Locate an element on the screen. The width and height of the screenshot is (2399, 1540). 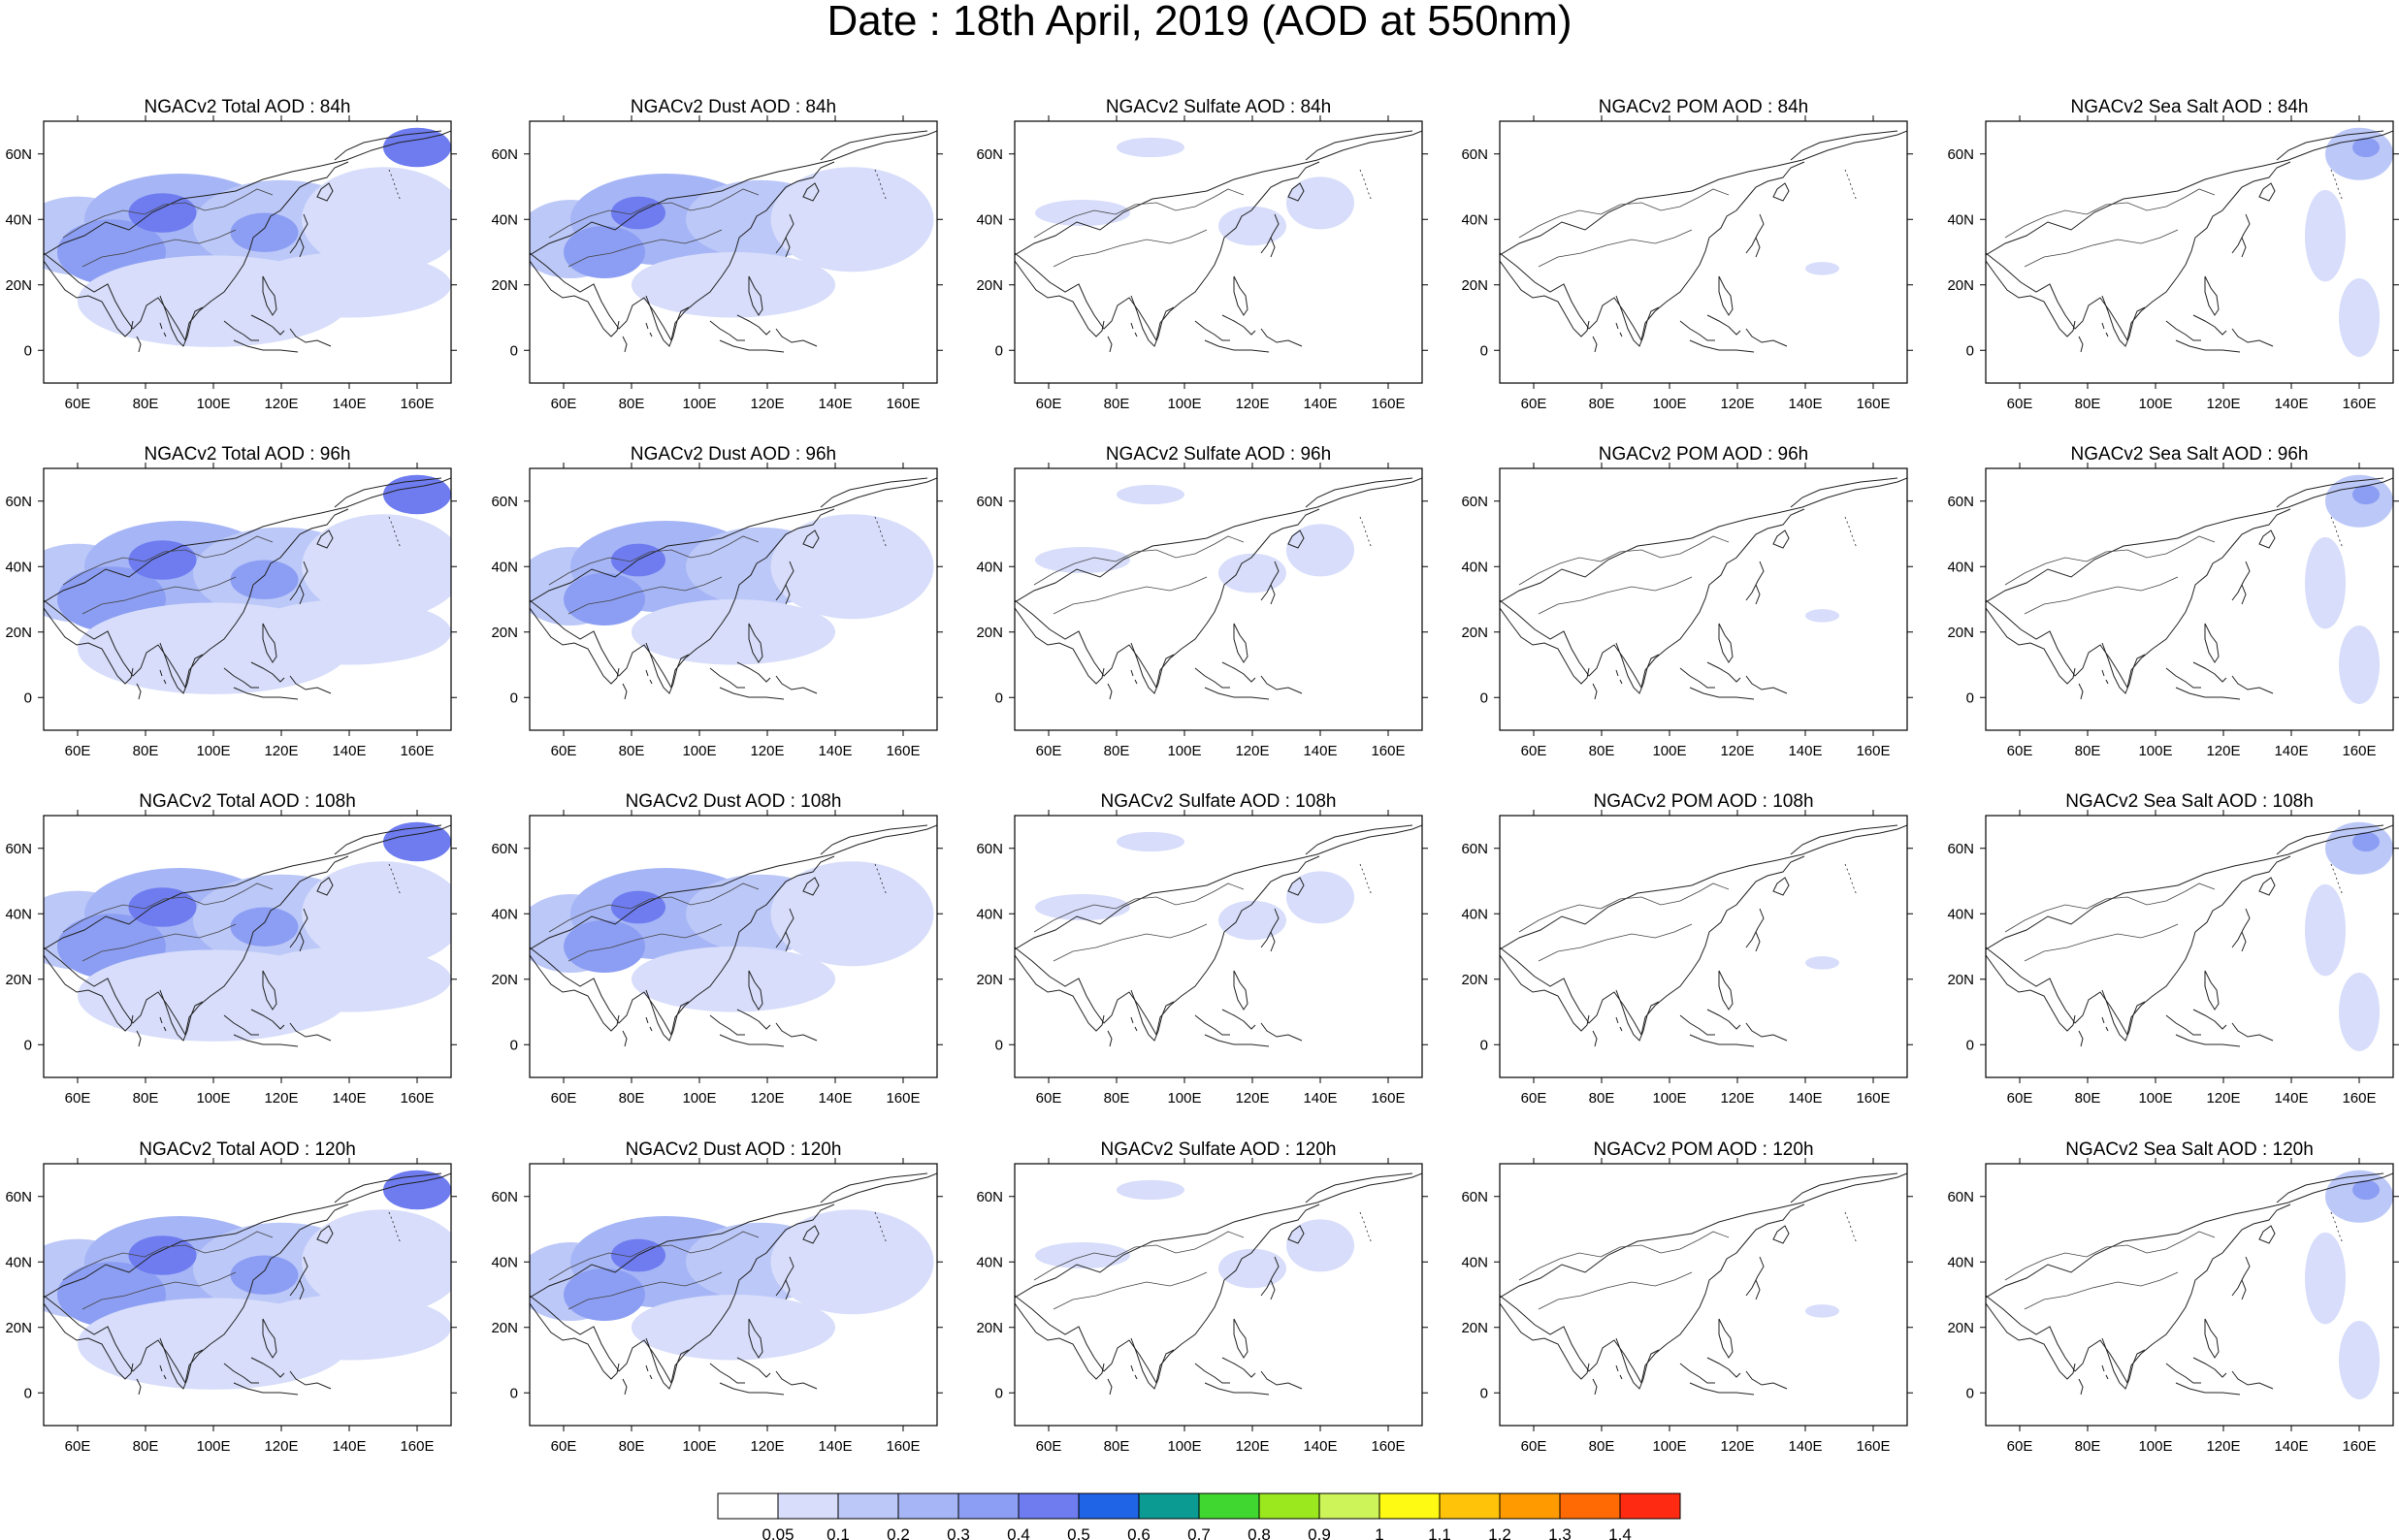
panel-title: NGACv2 Sulfate AOD : 120h is located at coordinates (1219, 1149).